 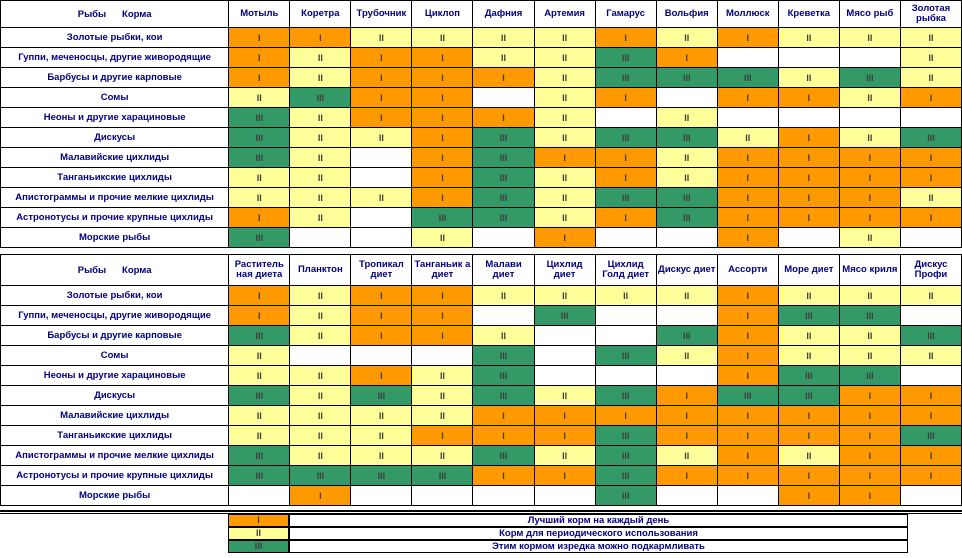 I want to click on food-header: Дафния, so click(x=503, y=14).